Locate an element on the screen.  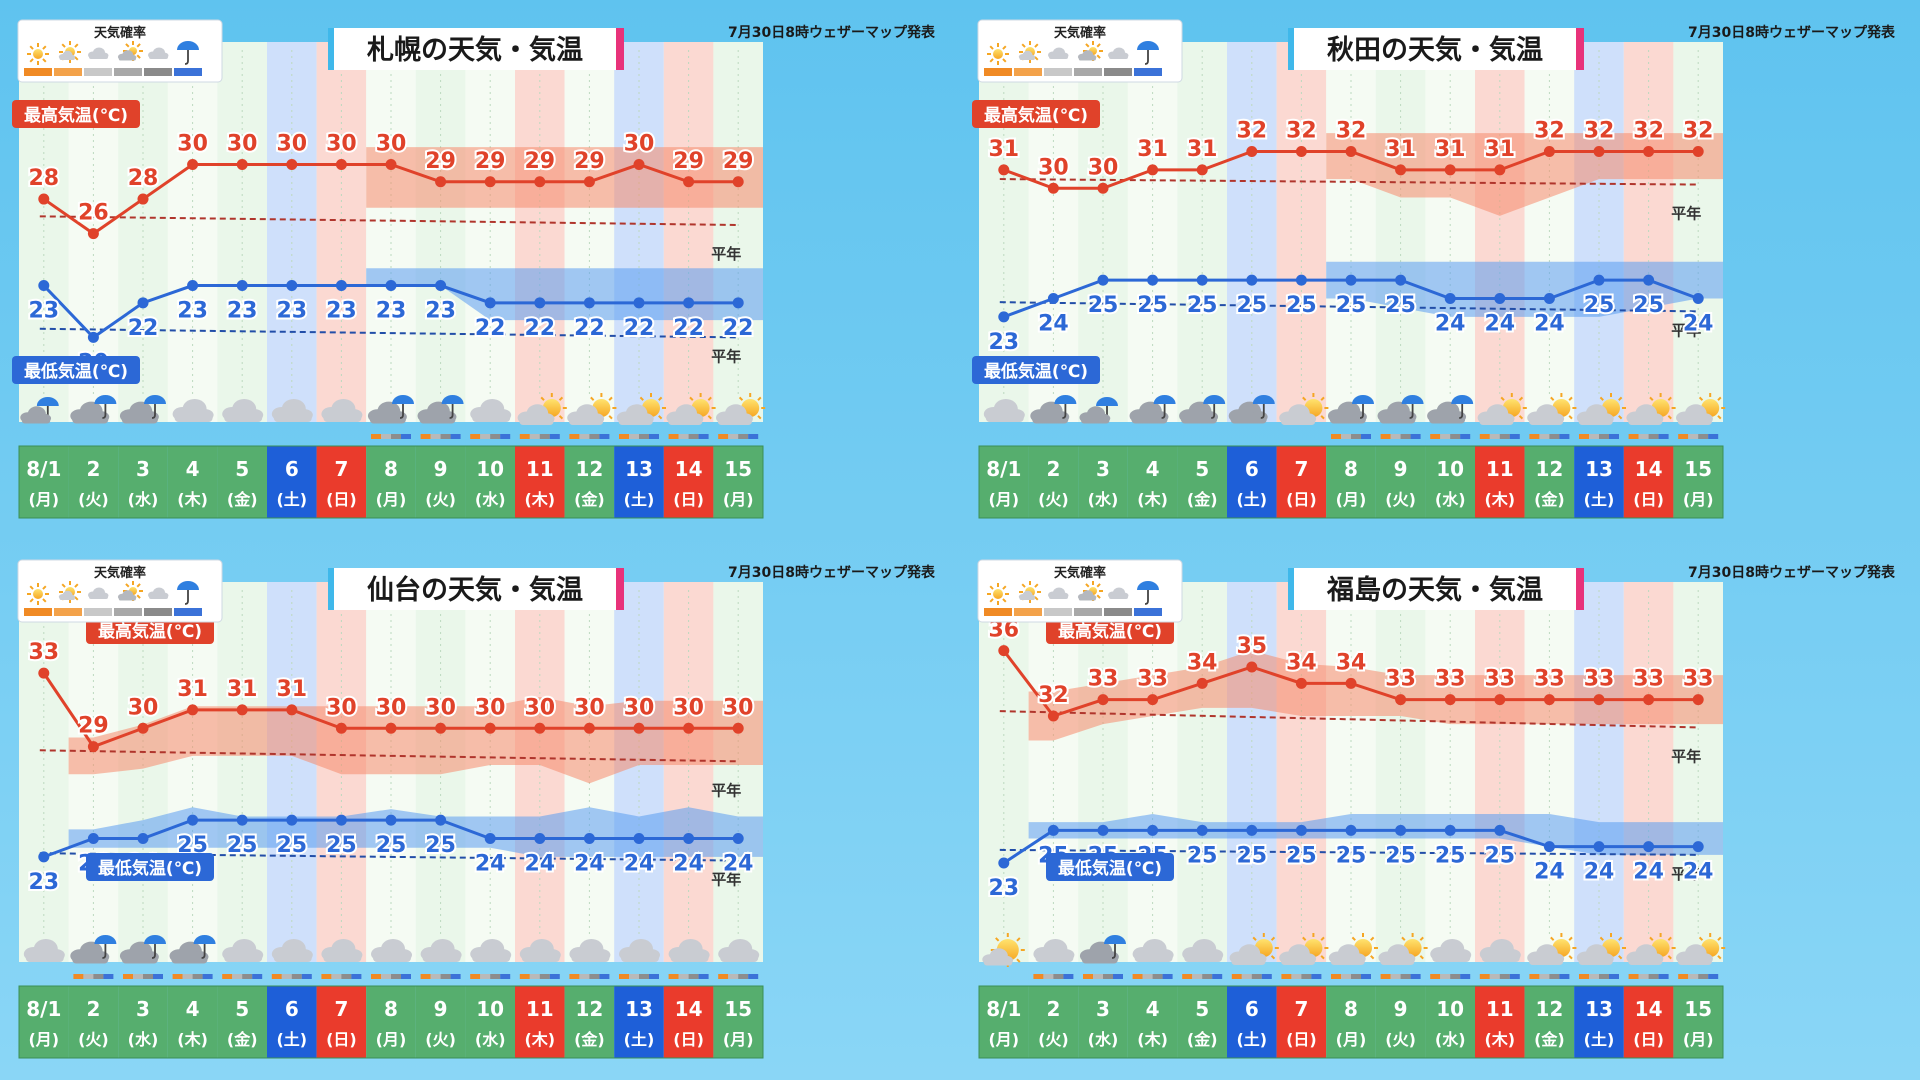
weekday-label: (木) is located at coordinates (1499, 499).